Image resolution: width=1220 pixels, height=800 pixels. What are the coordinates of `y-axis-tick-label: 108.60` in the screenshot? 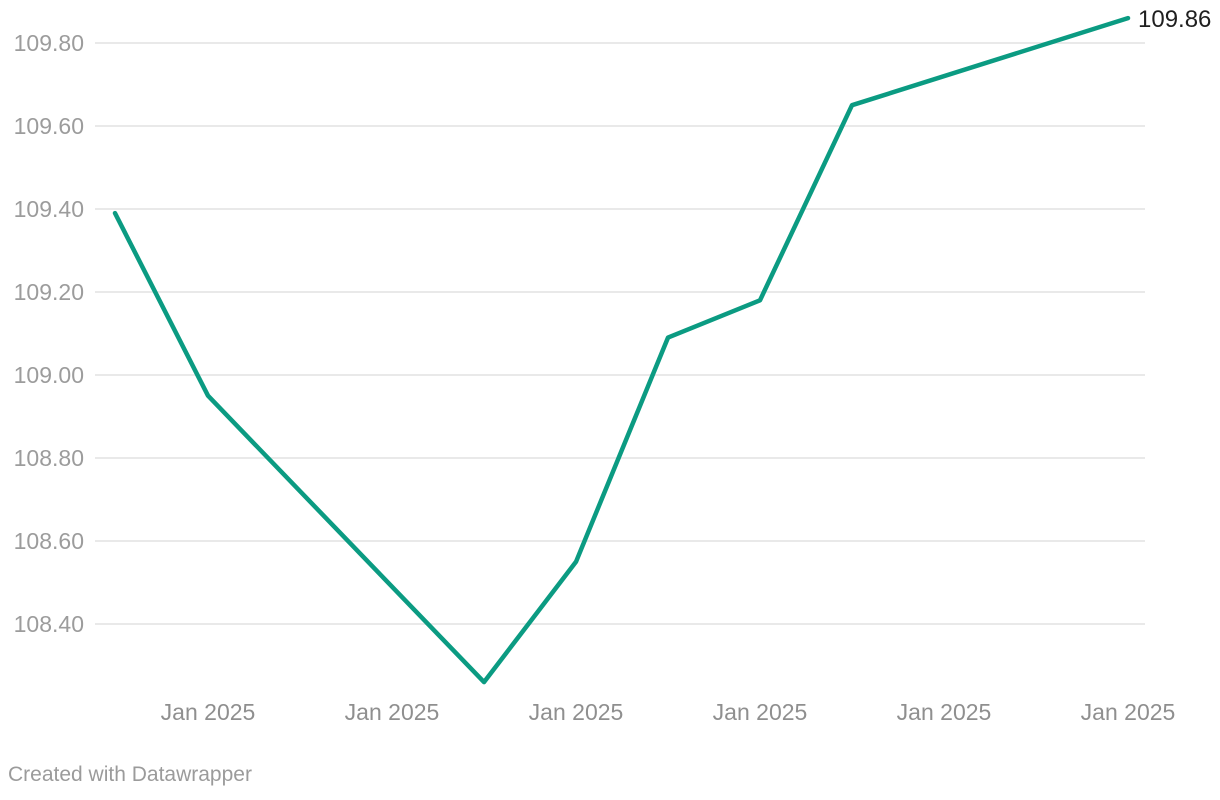 It's located at (48, 541).